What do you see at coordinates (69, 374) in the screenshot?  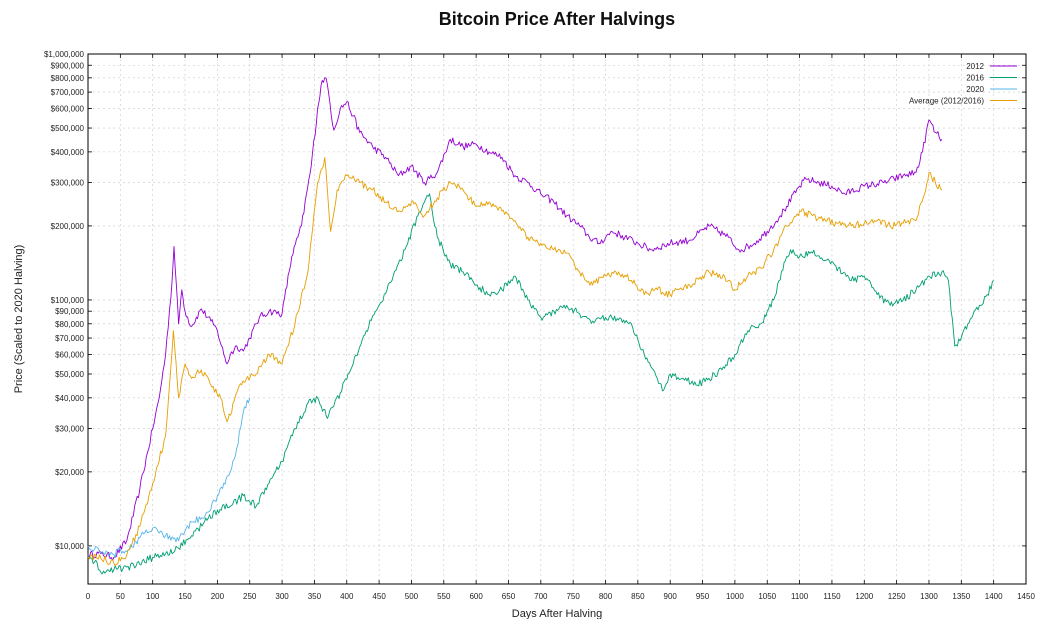 I see `y-tick-label: $50,000` at bounding box center [69, 374].